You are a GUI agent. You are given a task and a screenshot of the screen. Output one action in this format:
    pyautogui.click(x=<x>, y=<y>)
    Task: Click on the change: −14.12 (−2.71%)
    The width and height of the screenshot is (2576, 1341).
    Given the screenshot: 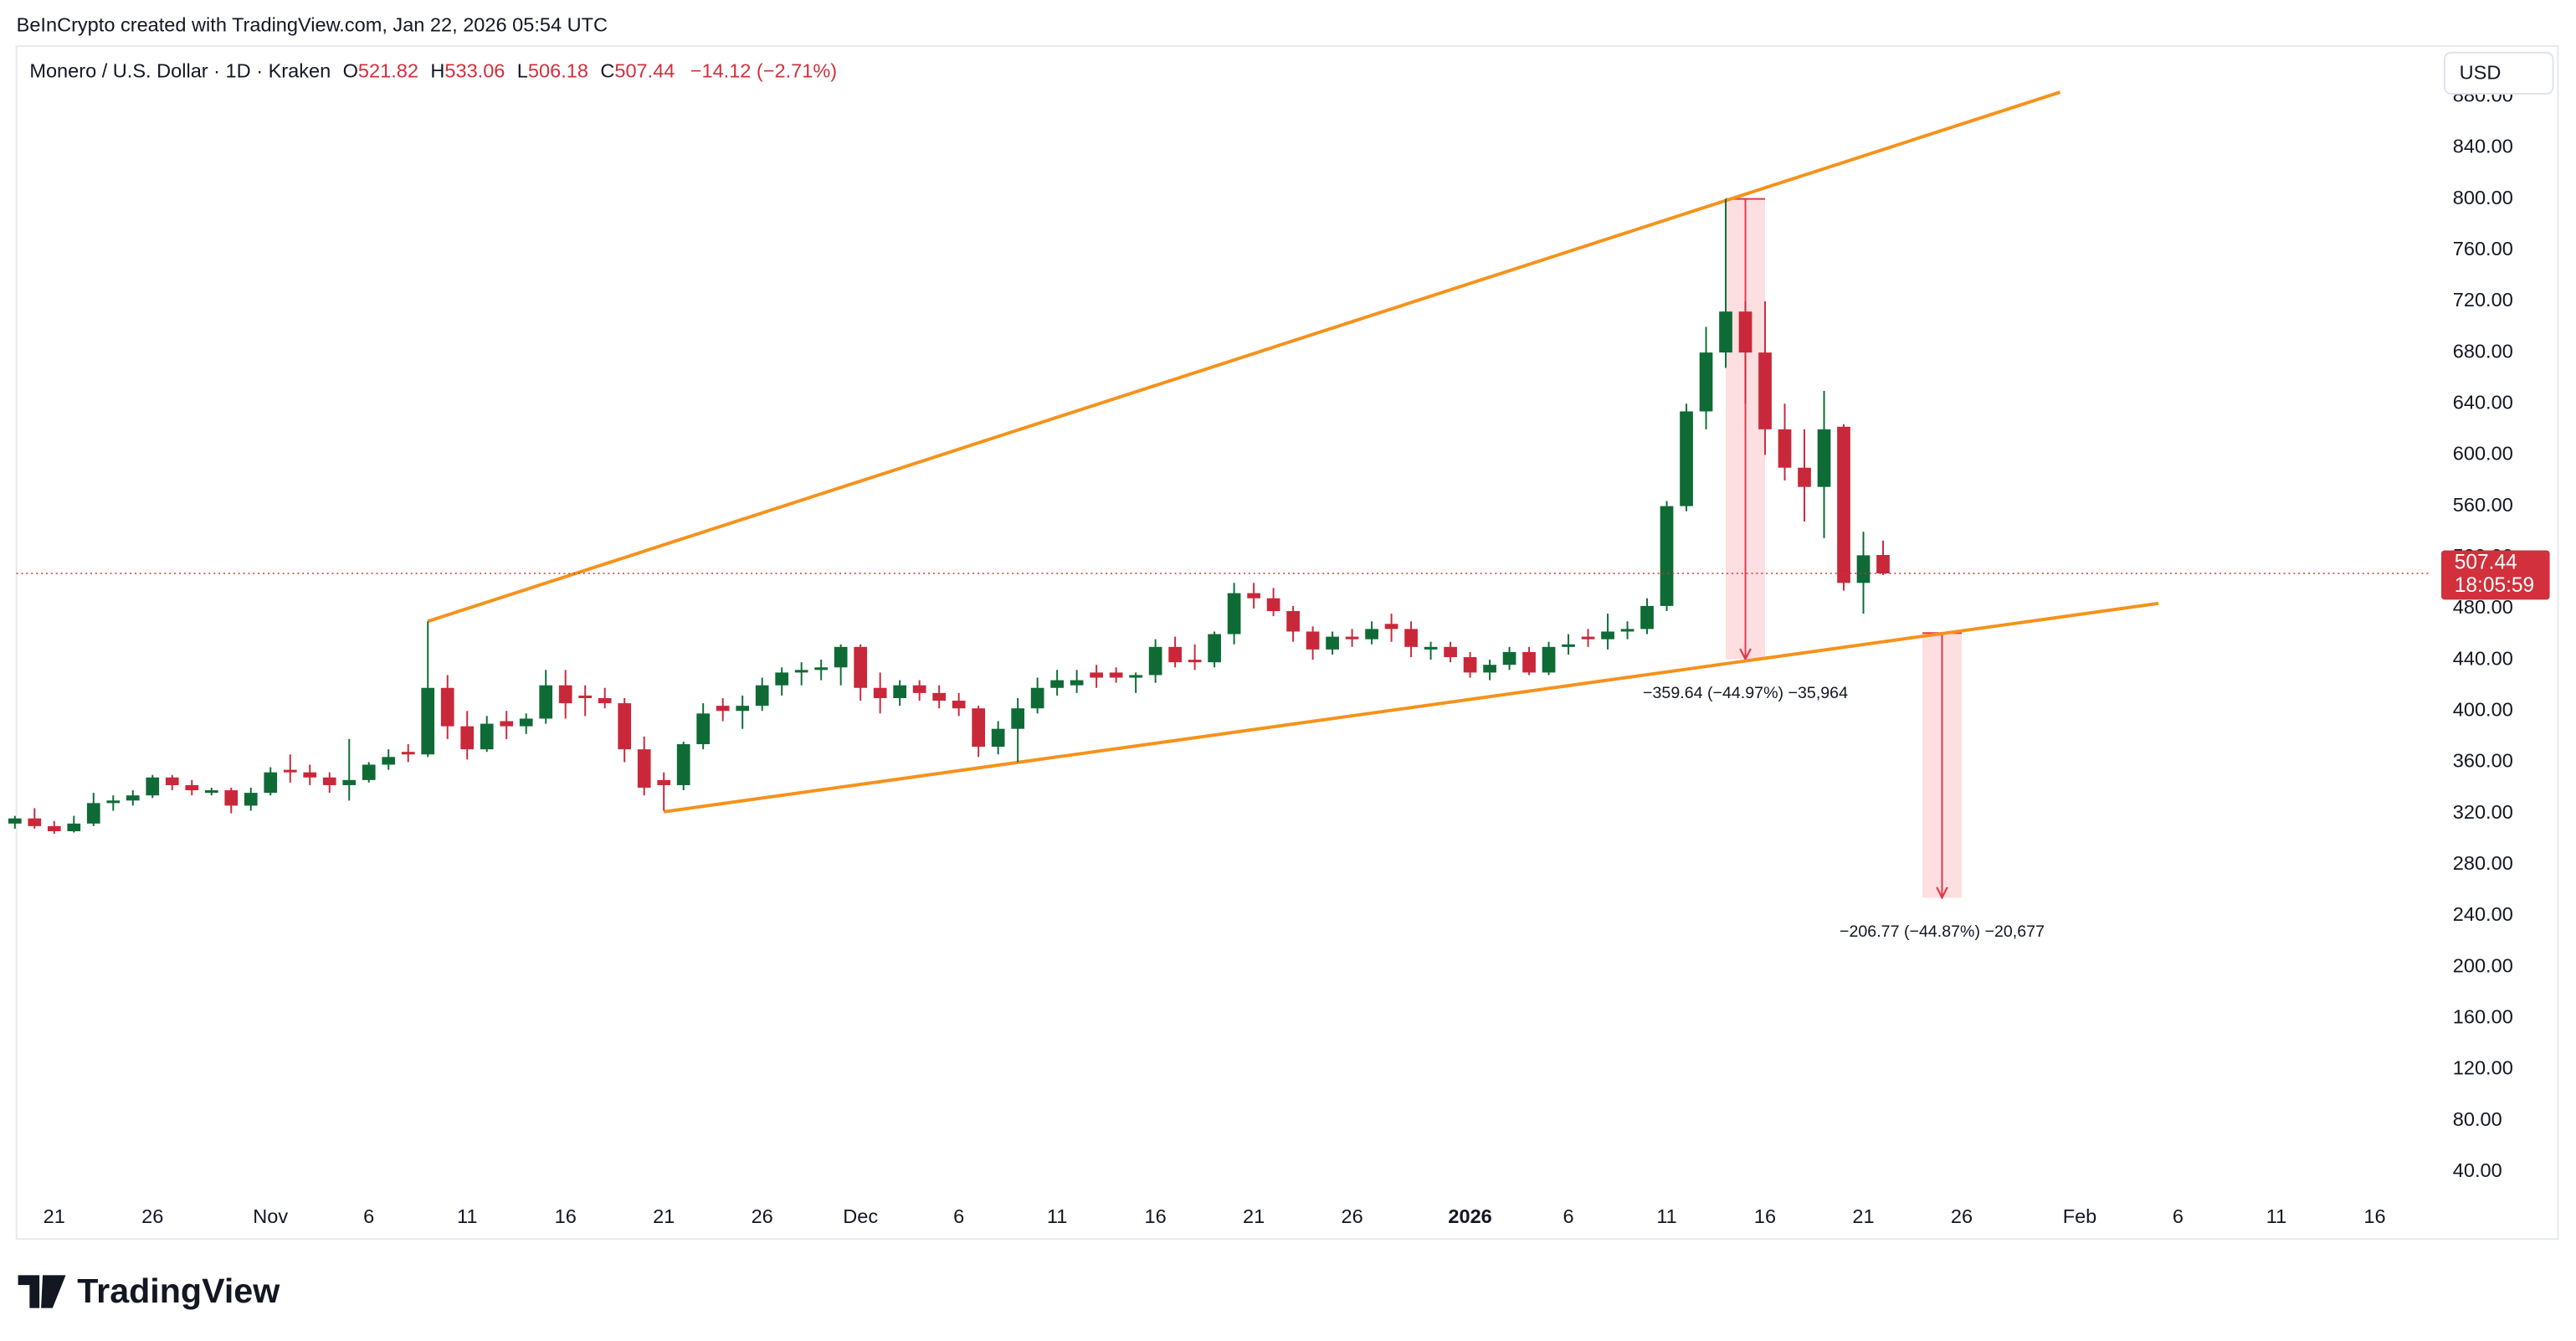 What is the action you would take?
    pyautogui.click(x=763, y=71)
    